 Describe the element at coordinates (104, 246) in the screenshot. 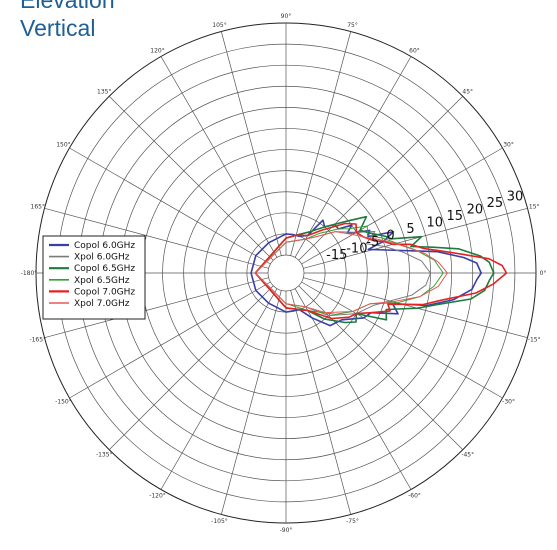

I see `legend-label: Copol 6.0GHz` at that location.